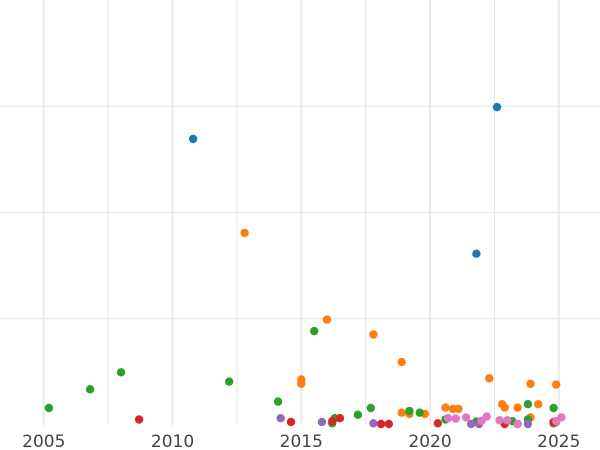  I want to click on x-tick-label: 2025, so click(558, 441).